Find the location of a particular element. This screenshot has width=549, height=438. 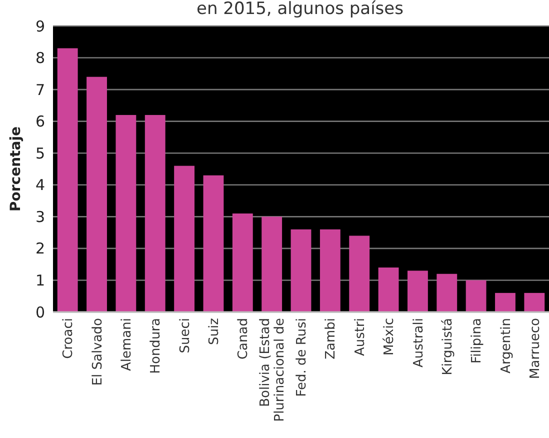

x-tick-label: Alemani is located at coordinates (126, 344).